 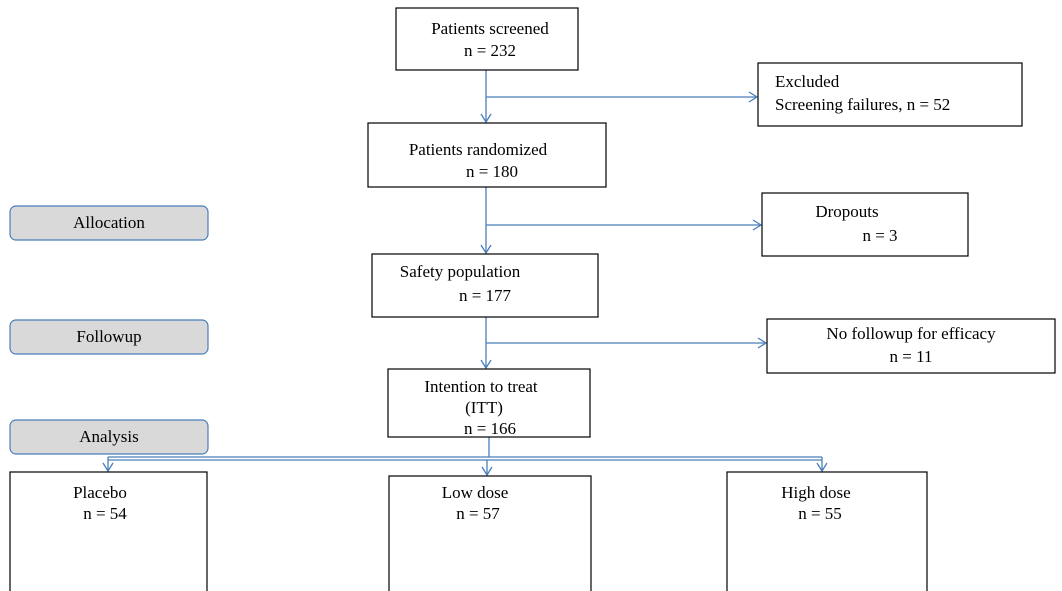 I want to click on node: Low dose n = 57, so click(x=490, y=533).